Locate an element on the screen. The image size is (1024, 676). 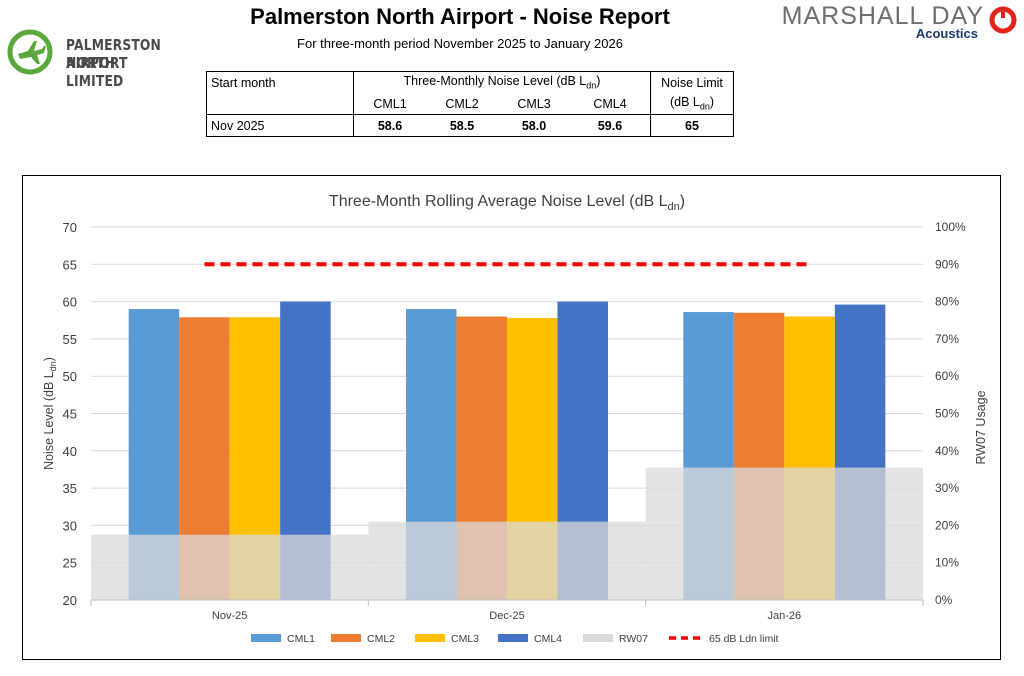
y2-axis-title: RW07 Usage is located at coordinates (981, 427).